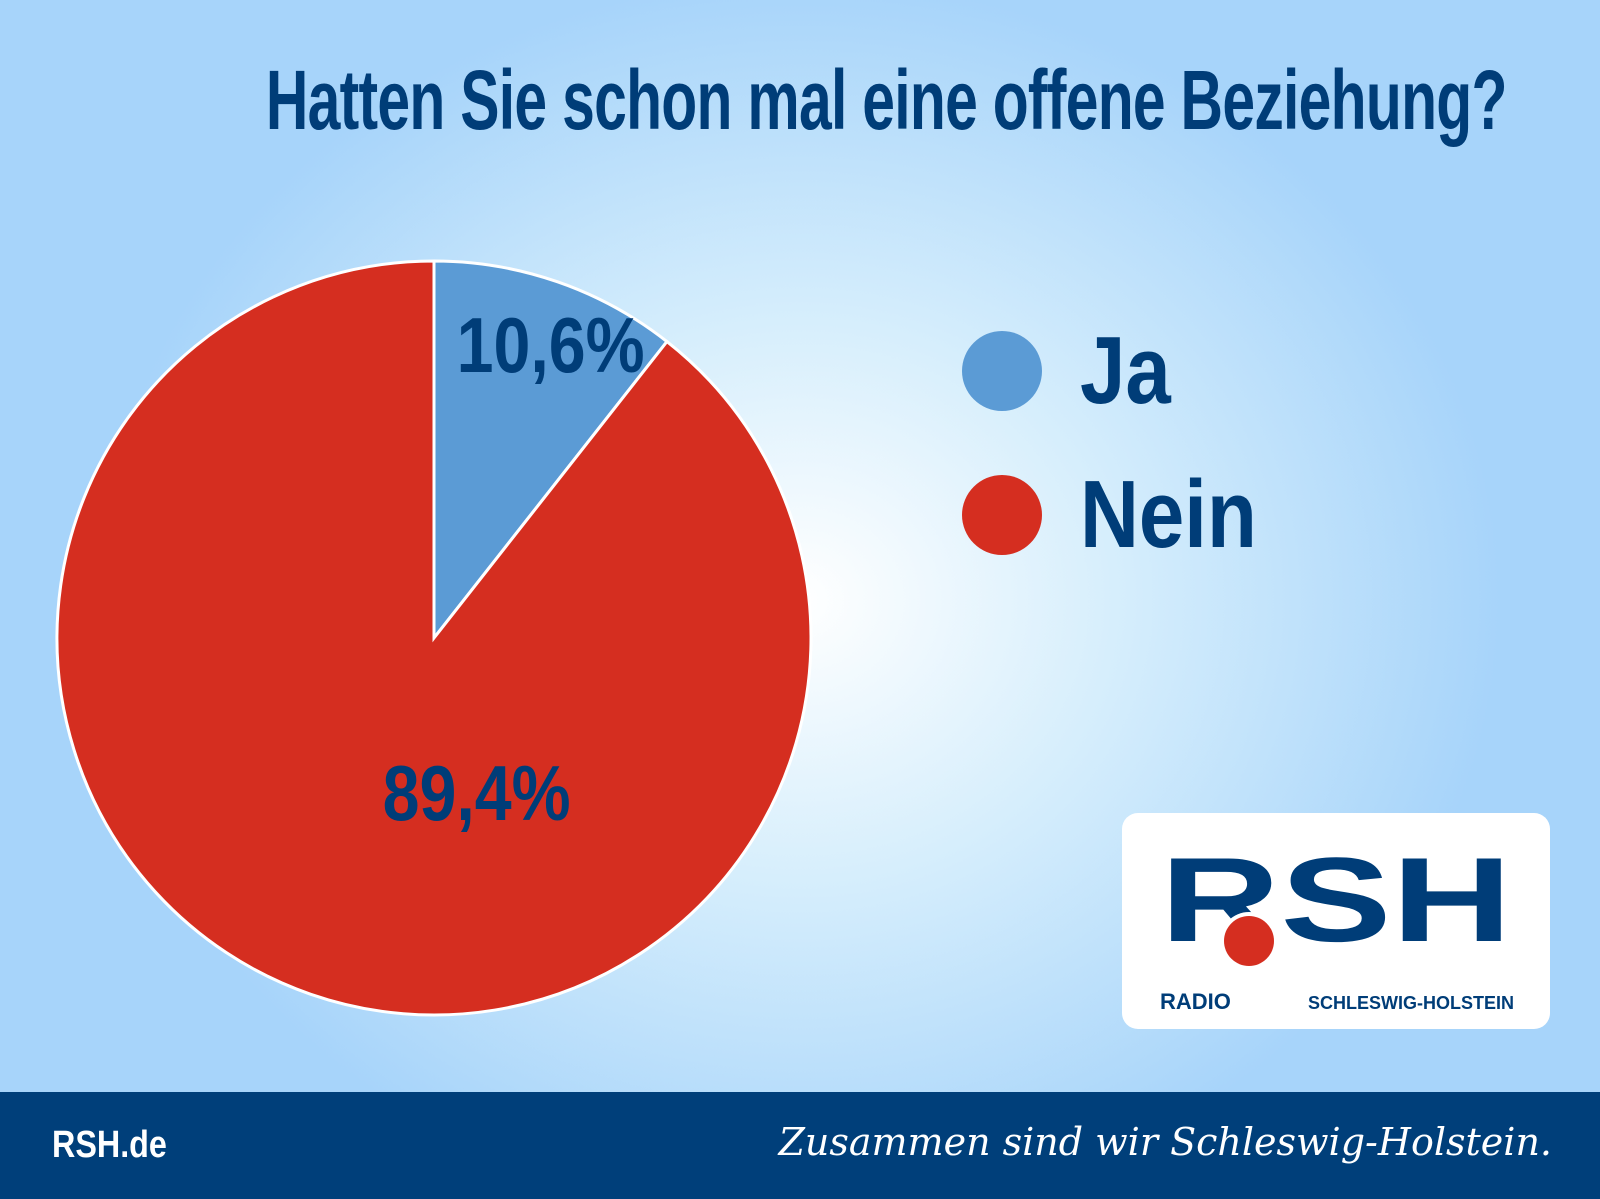  I want to click on legend-item-nein: Nein, so click(1125, 515).